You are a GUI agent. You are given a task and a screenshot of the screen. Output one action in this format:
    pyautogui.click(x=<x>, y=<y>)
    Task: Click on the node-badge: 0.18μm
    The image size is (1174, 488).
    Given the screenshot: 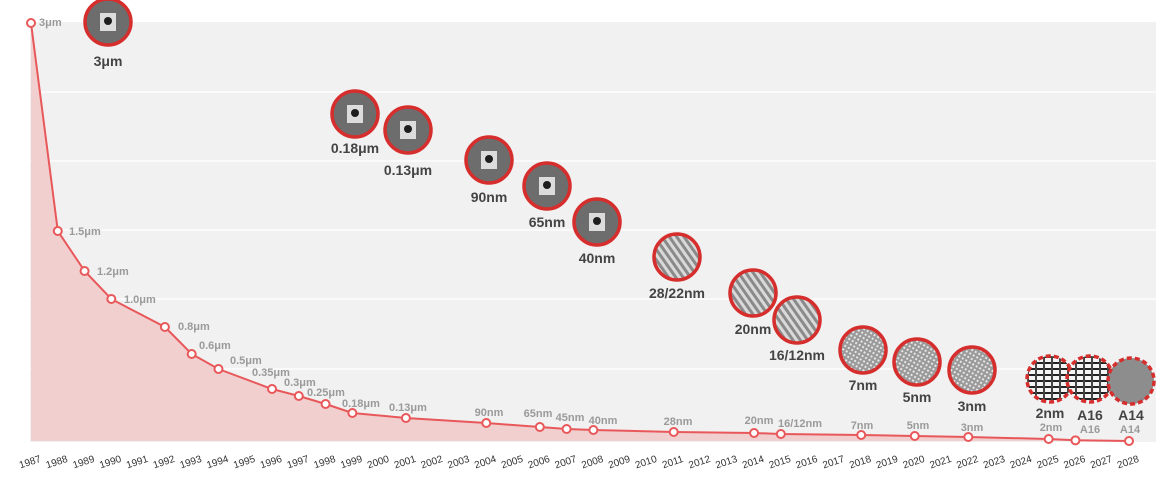 What is the action you would take?
    pyautogui.click(x=355, y=122)
    